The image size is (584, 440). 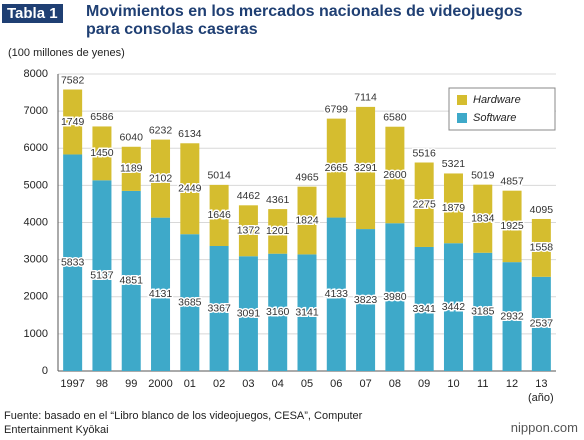 What do you see at coordinates (541, 384) in the screenshot?
I see `x-tick-label: 13` at bounding box center [541, 384].